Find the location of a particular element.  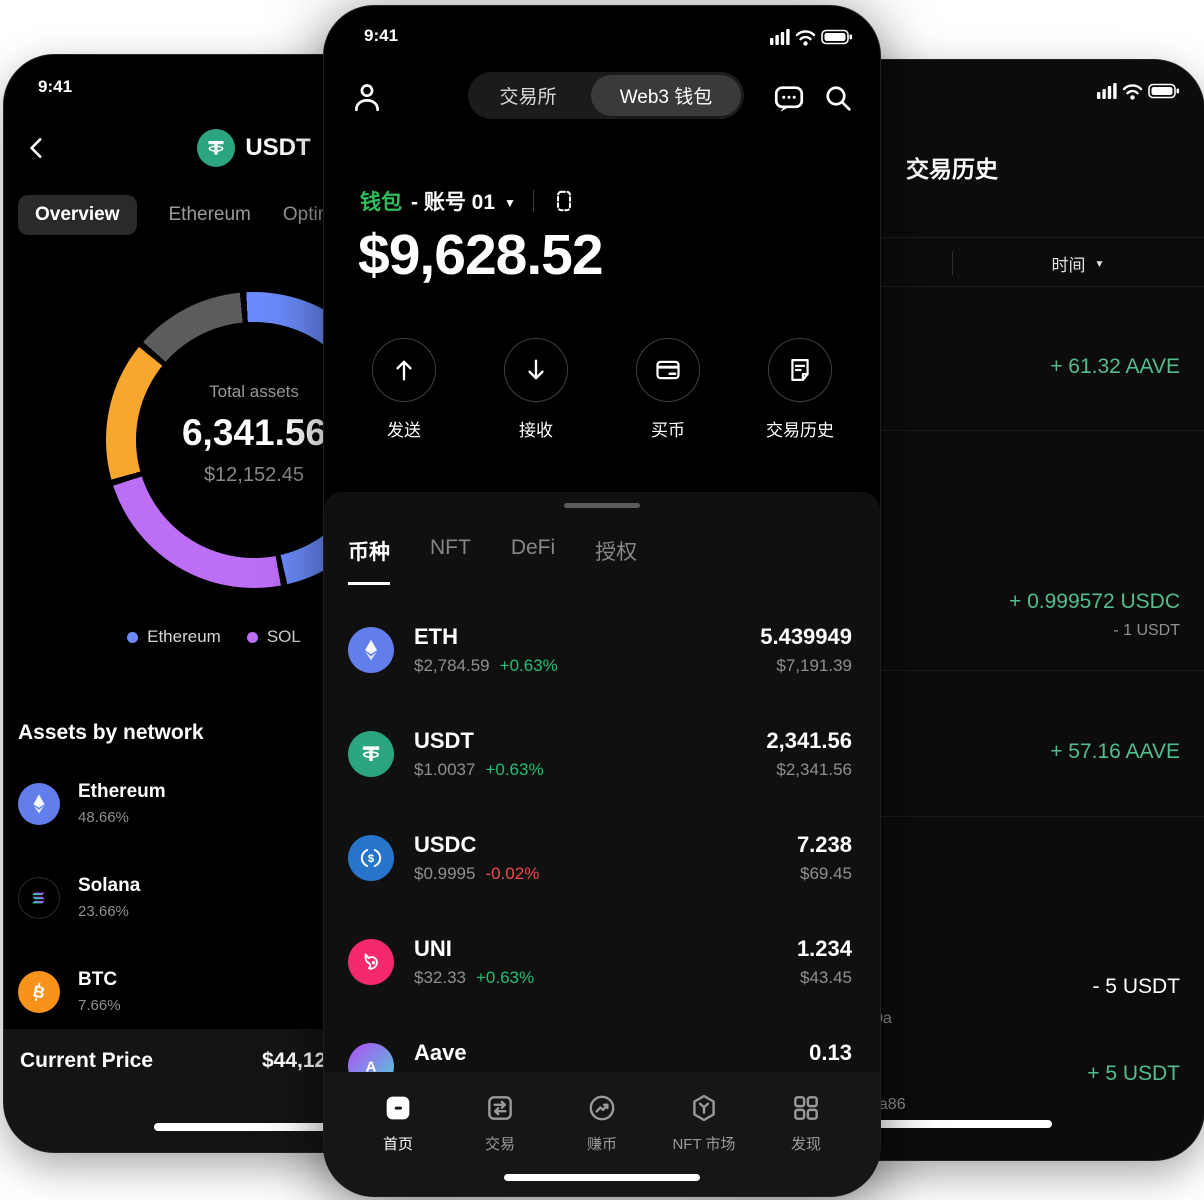

chevron-down-icon: ▼ is located at coordinates (510, 202).